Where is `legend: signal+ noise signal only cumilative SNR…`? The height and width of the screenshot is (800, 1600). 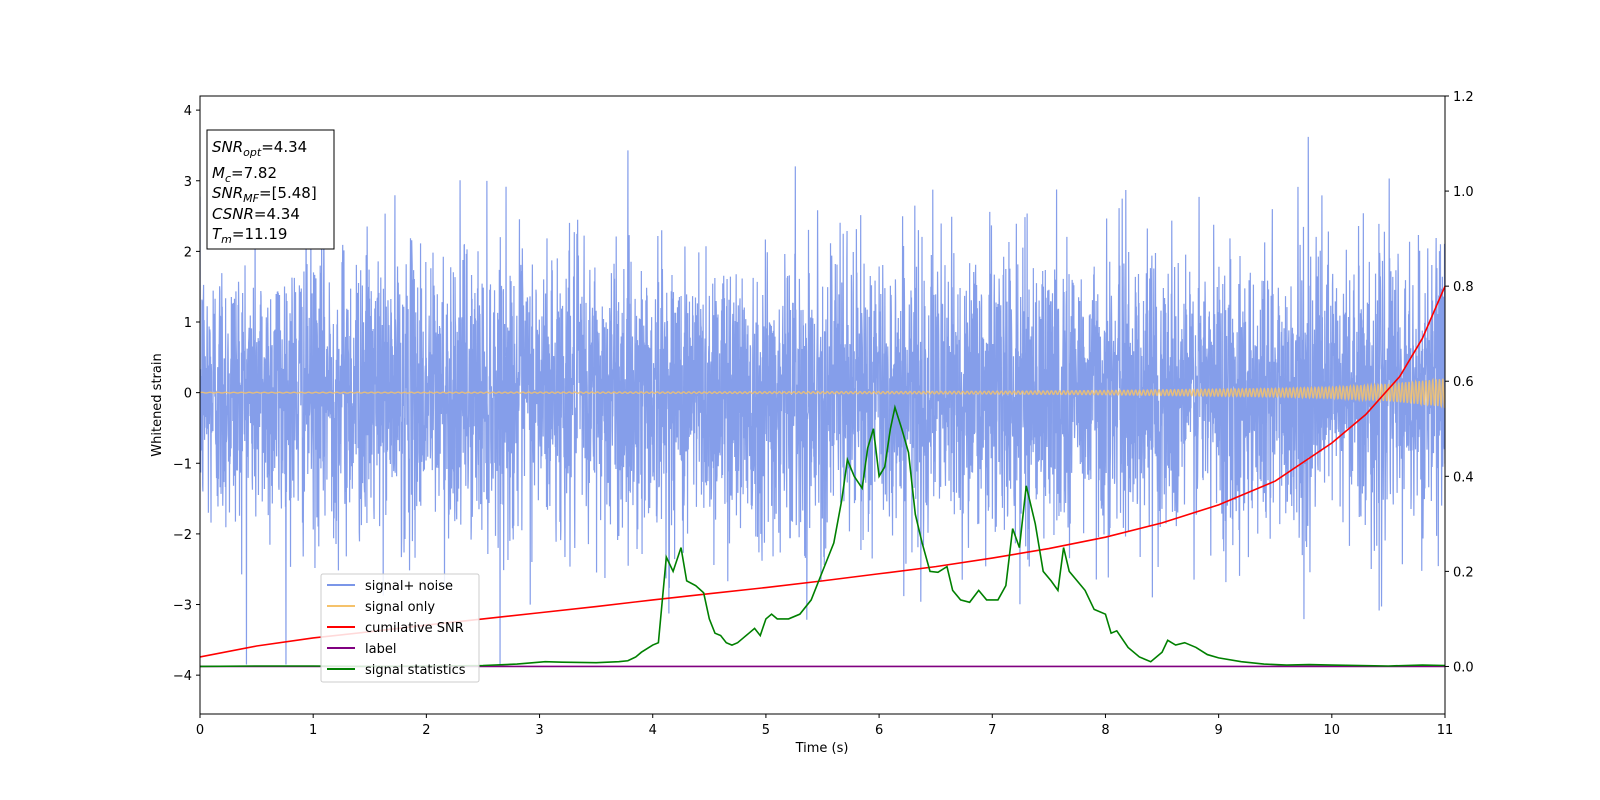 legend: signal+ noise signal only cumilative SNR… is located at coordinates (400, 628).